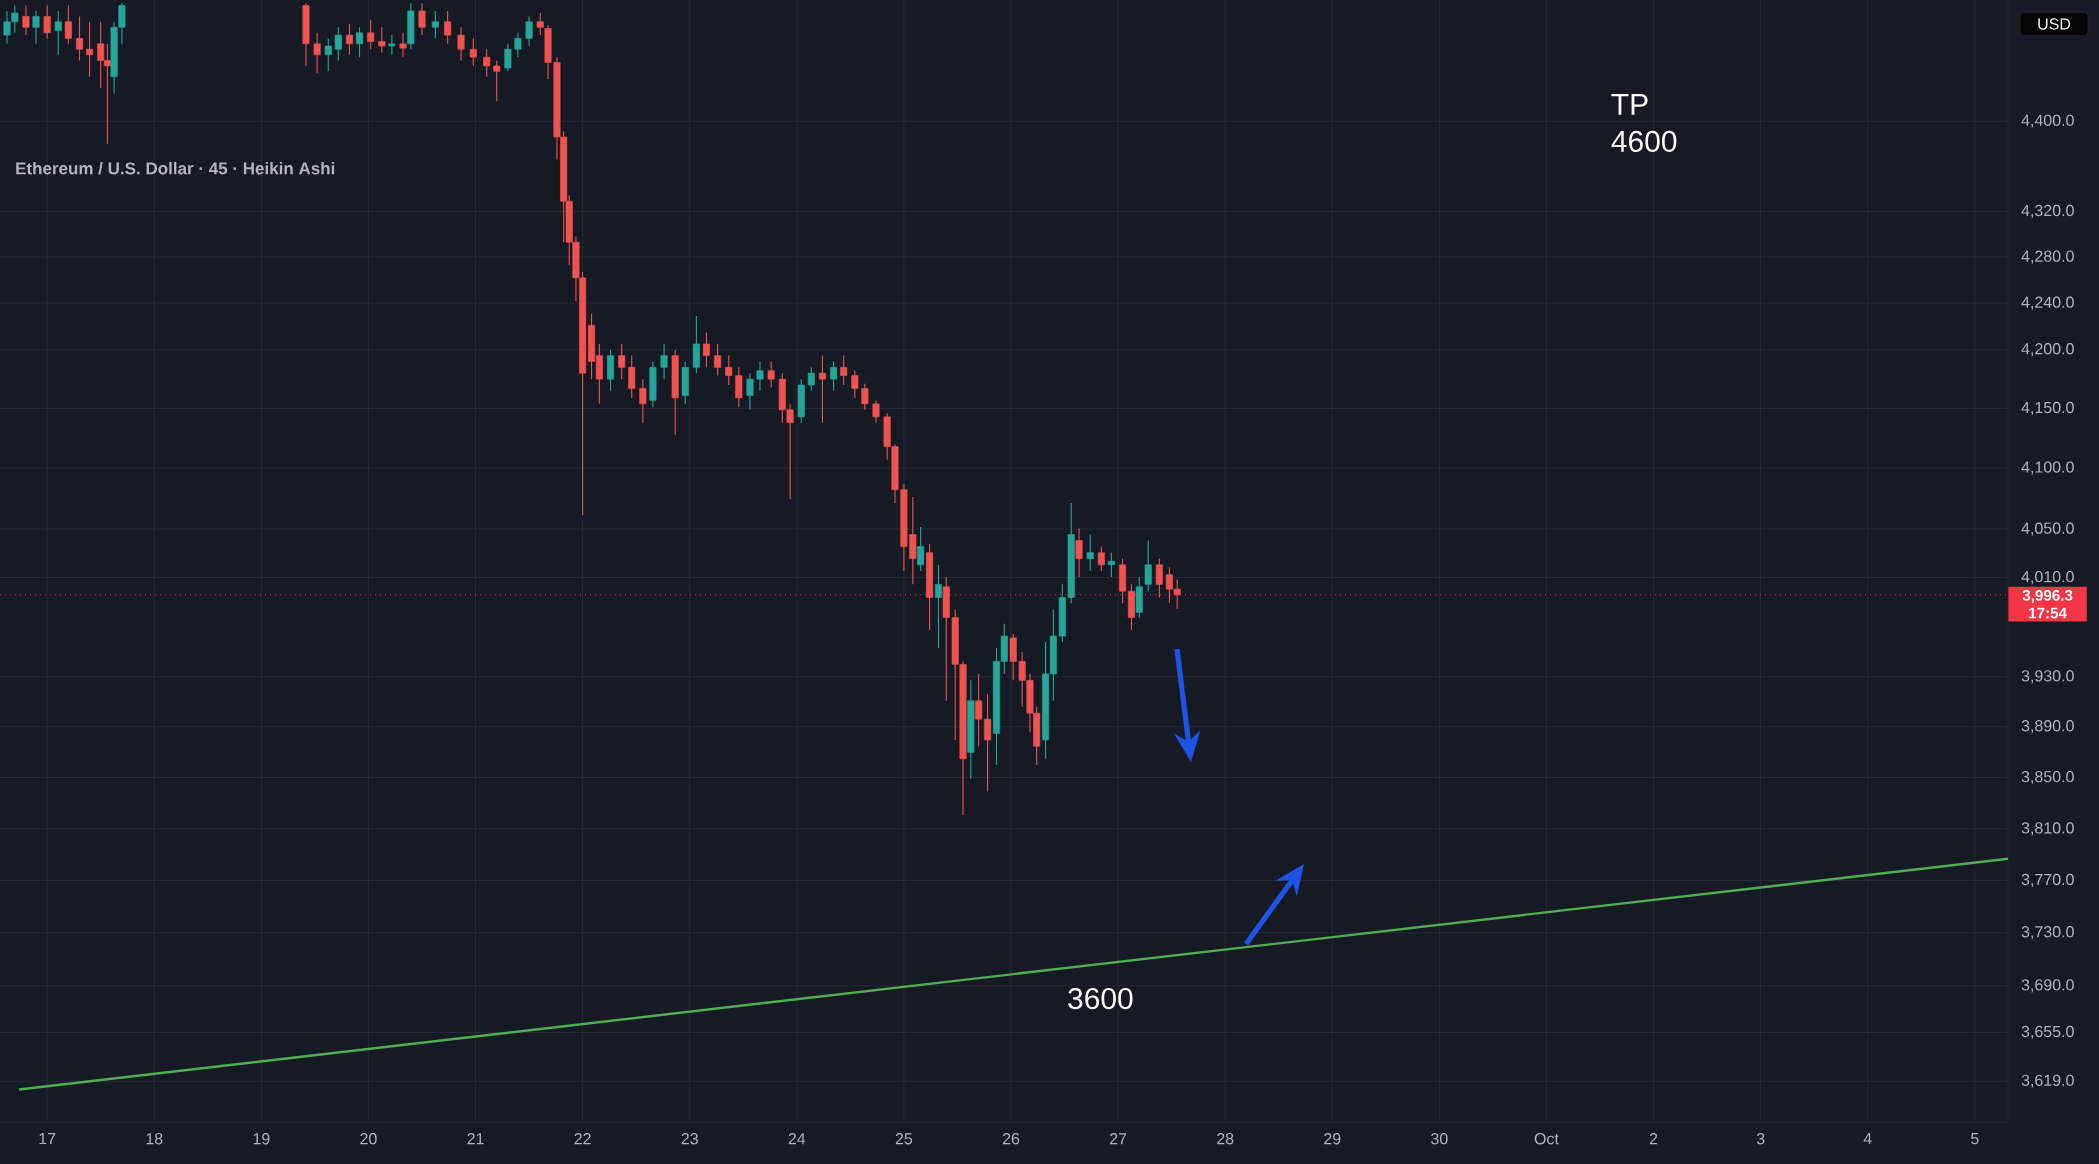  Describe the element at coordinates (2047, 121) in the screenshot. I see `y-tick-label: 4,400.0` at that location.